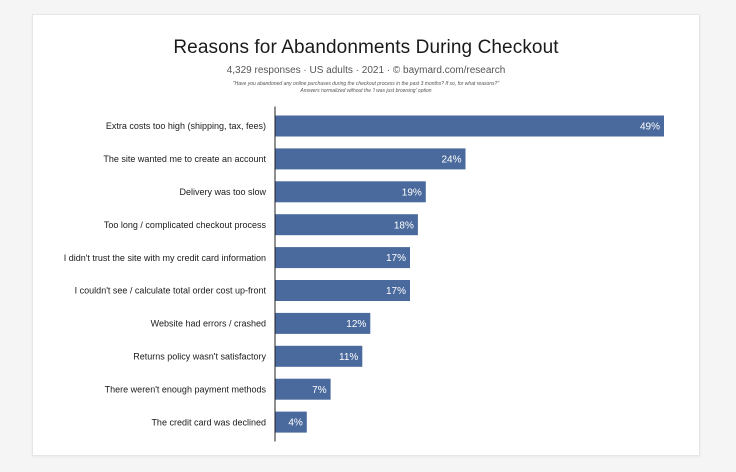 This screenshot has height=472, width=736. I want to click on category-label: Delivery was too slow, so click(222, 192).